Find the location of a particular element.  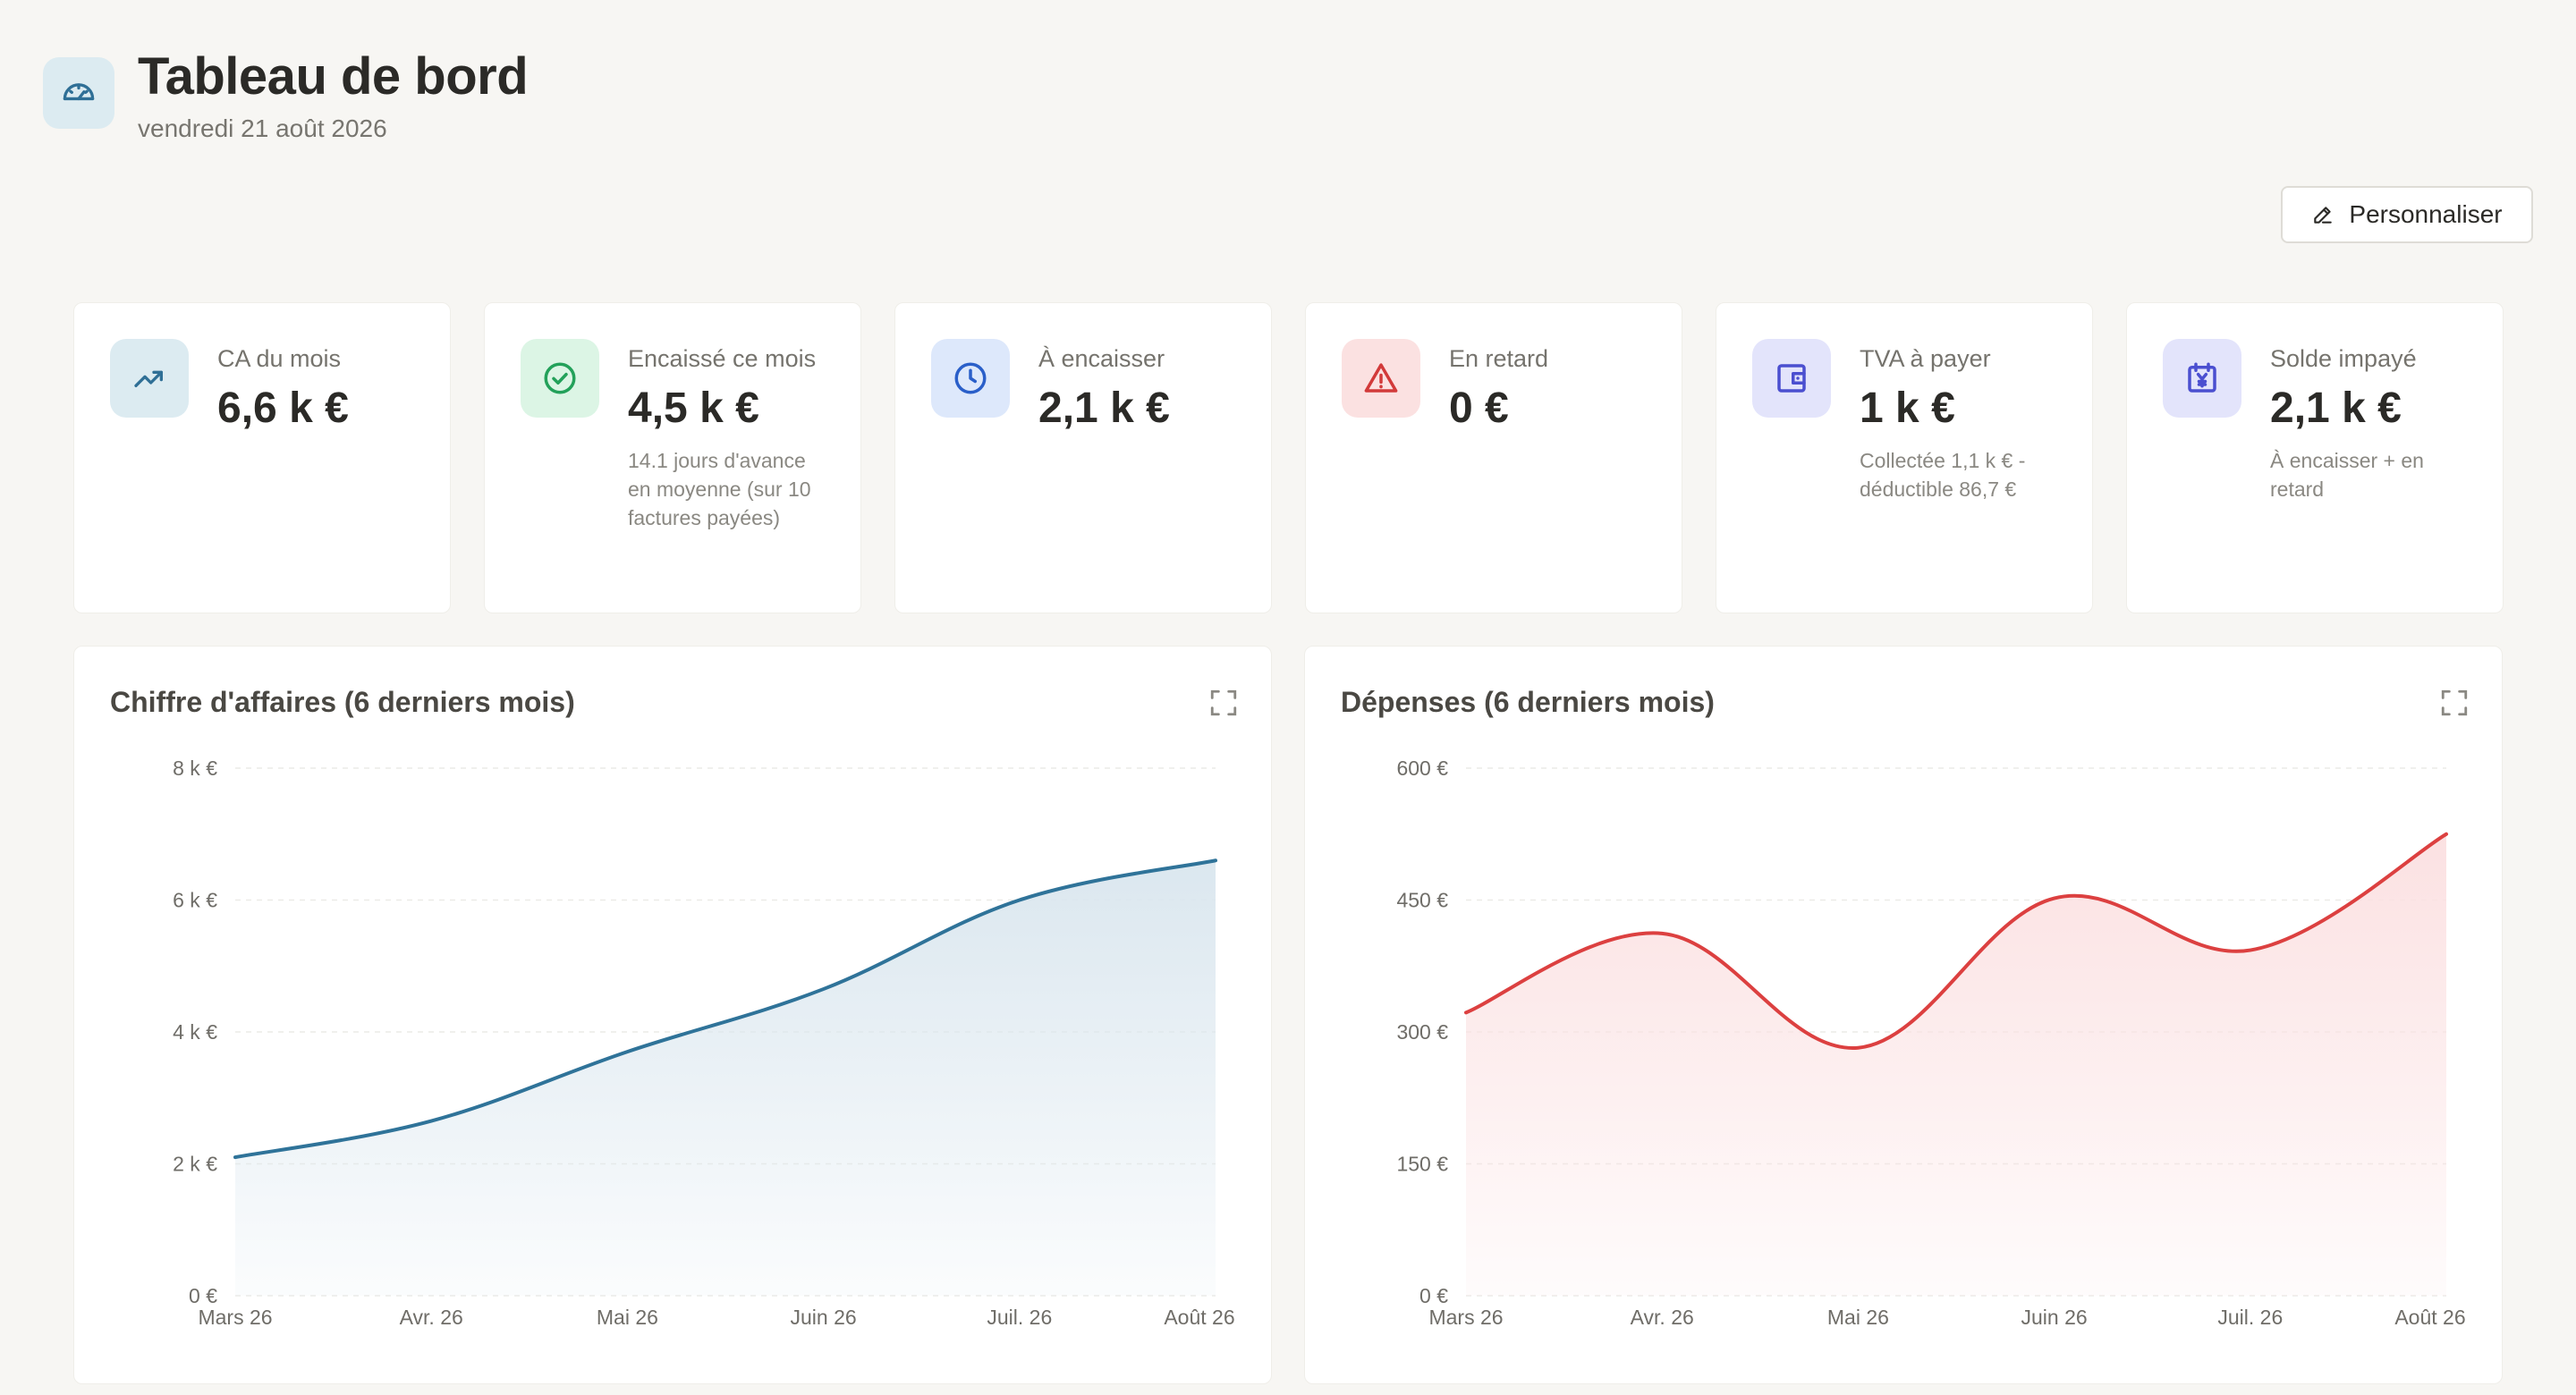

y-tick-label: 300 € is located at coordinates (1422, 1032).